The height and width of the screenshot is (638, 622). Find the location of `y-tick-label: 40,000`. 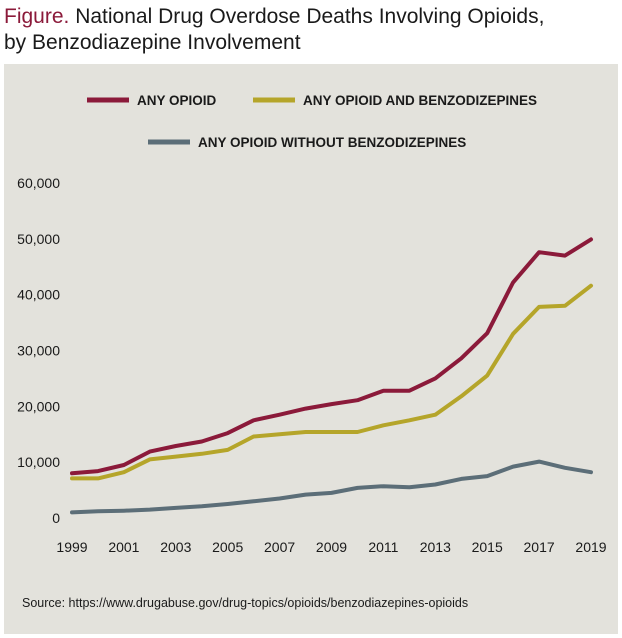

y-tick-label: 40,000 is located at coordinates (38, 295).